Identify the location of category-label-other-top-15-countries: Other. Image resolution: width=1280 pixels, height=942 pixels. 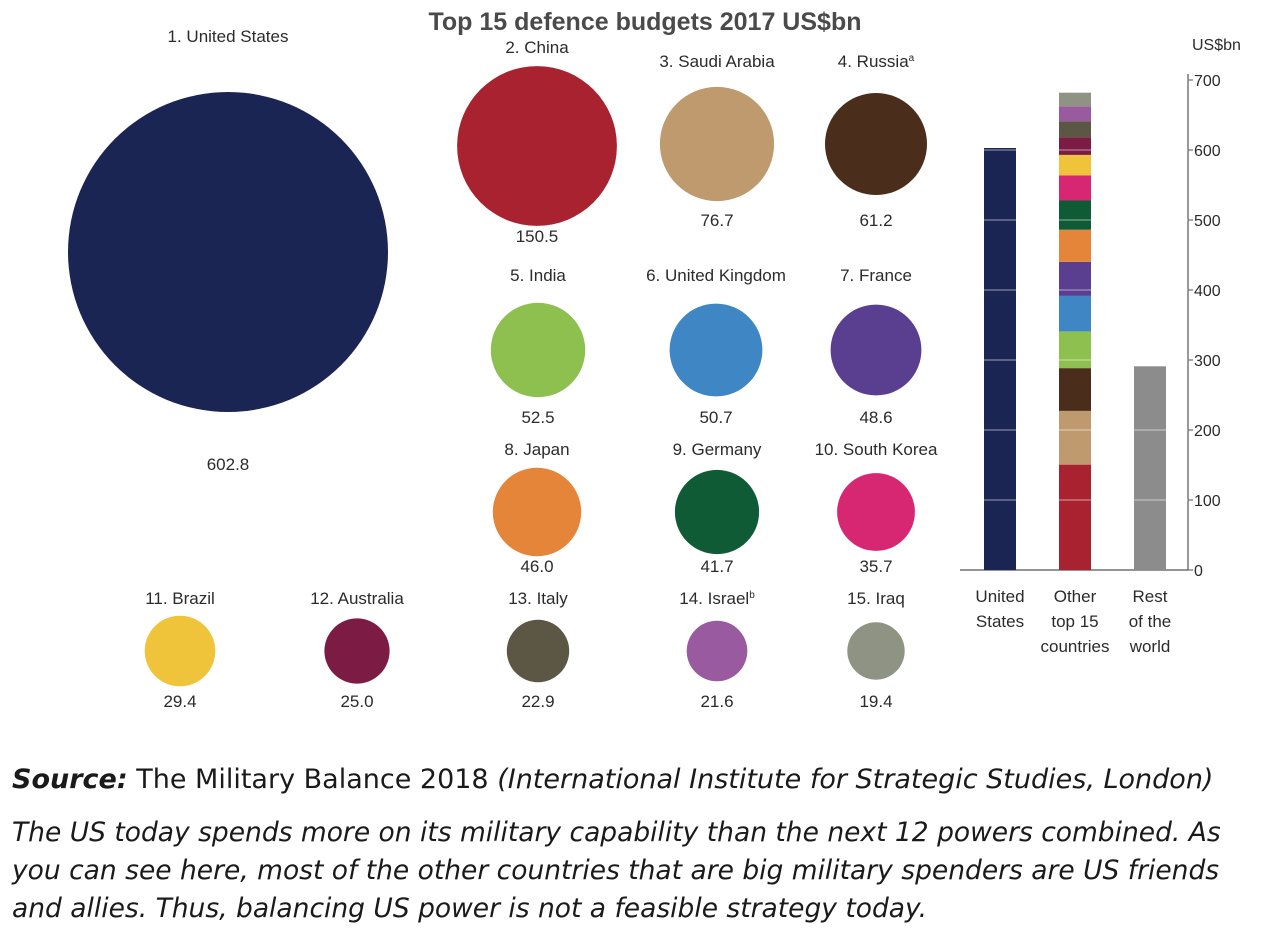
(1075, 596).